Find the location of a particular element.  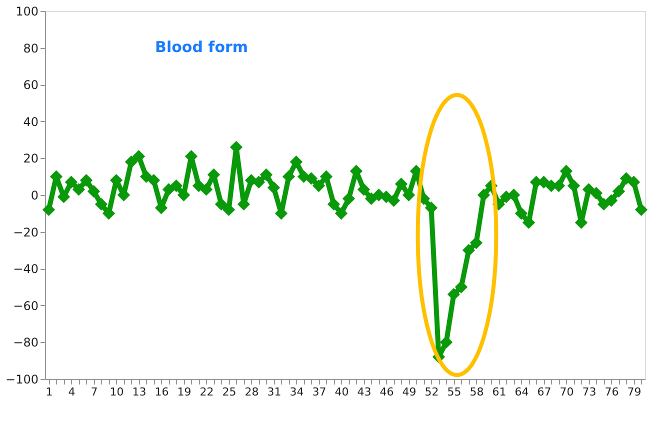

x-tick-label: 76 is located at coordinates (611, 392).